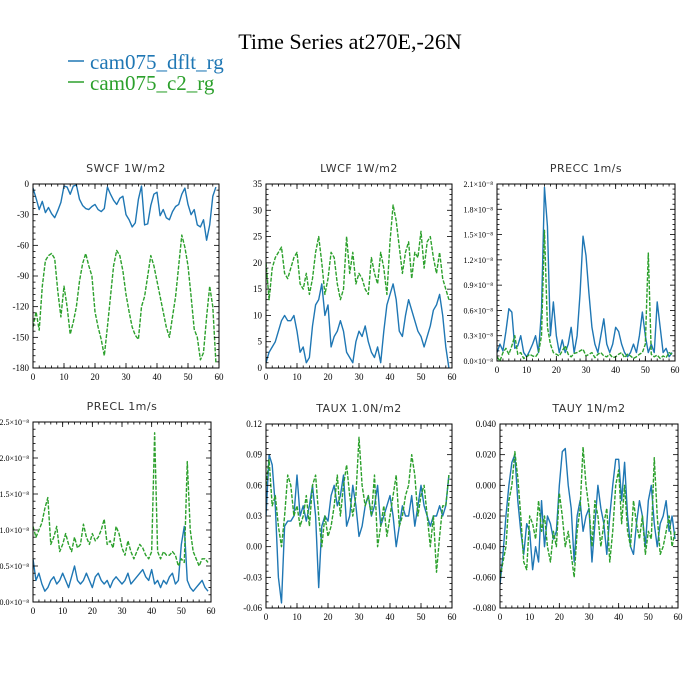  Describe the element at coordinates (260, 342) in the screenshot. I see `y-tick-label-lwcf: 5` at that location.